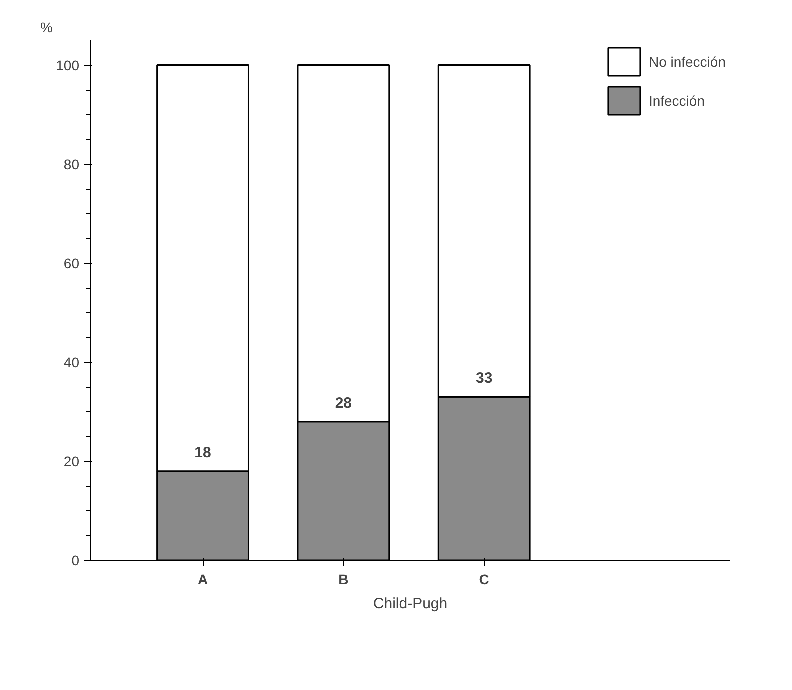 The width and height of the screenshot is (792, 690). Describe the element at coordinates (46, 28) in the screenshot. I see `y-axis-title: %` at that location.